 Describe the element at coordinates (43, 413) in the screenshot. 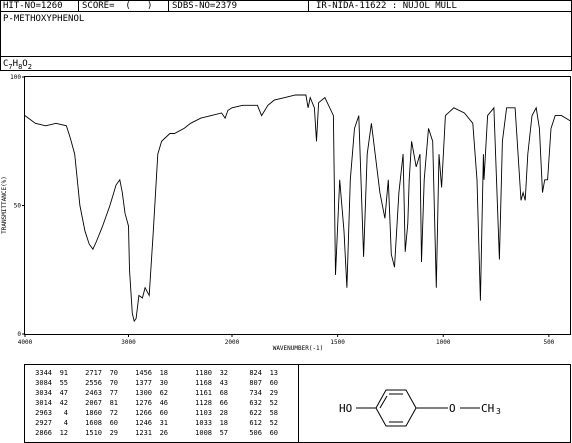

I see `peak-wavenumber: 2963` at that location.